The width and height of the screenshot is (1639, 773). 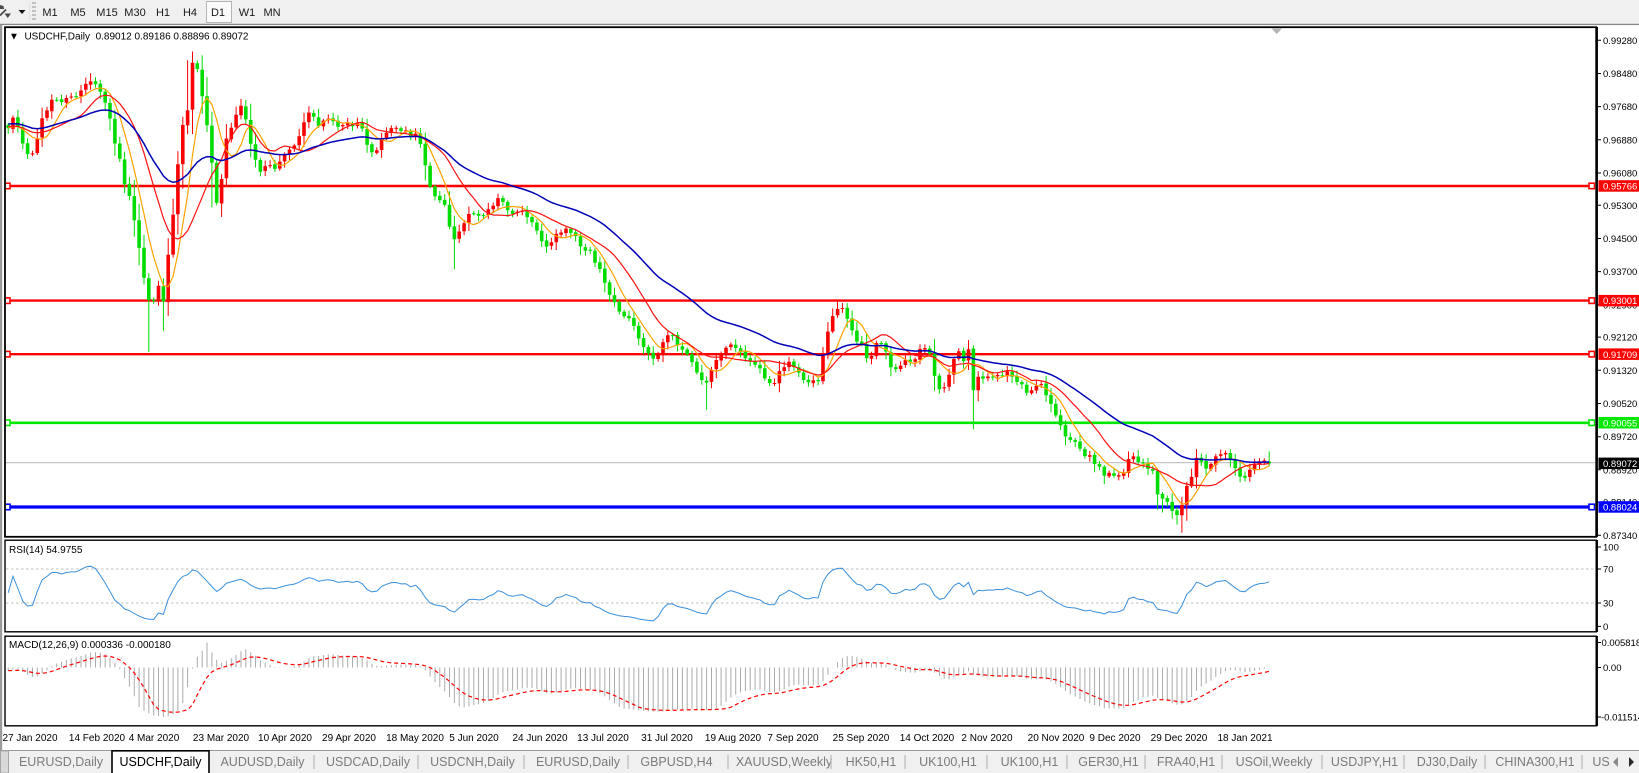 What do you see at coordinates (90, 645) in the screenshot?
I see `svg-text:MACD(12,26,9) 0.000336 -0.0001: MACD(12,26,9) 0.000336 -0.000180` at bounding box center [90, 645].